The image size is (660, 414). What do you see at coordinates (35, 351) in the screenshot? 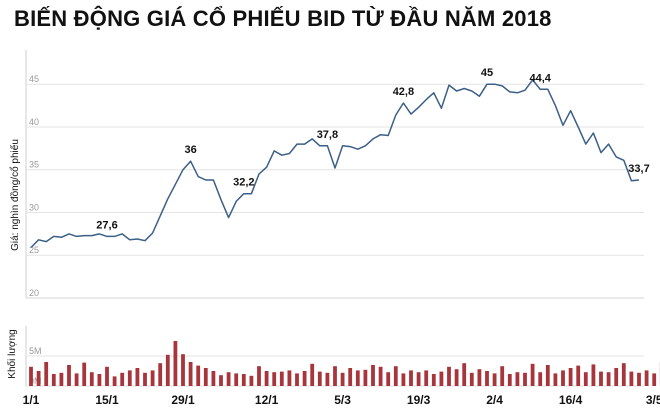
I see `volume-y-tick-label: 5M` at bounding box center [35, 351].